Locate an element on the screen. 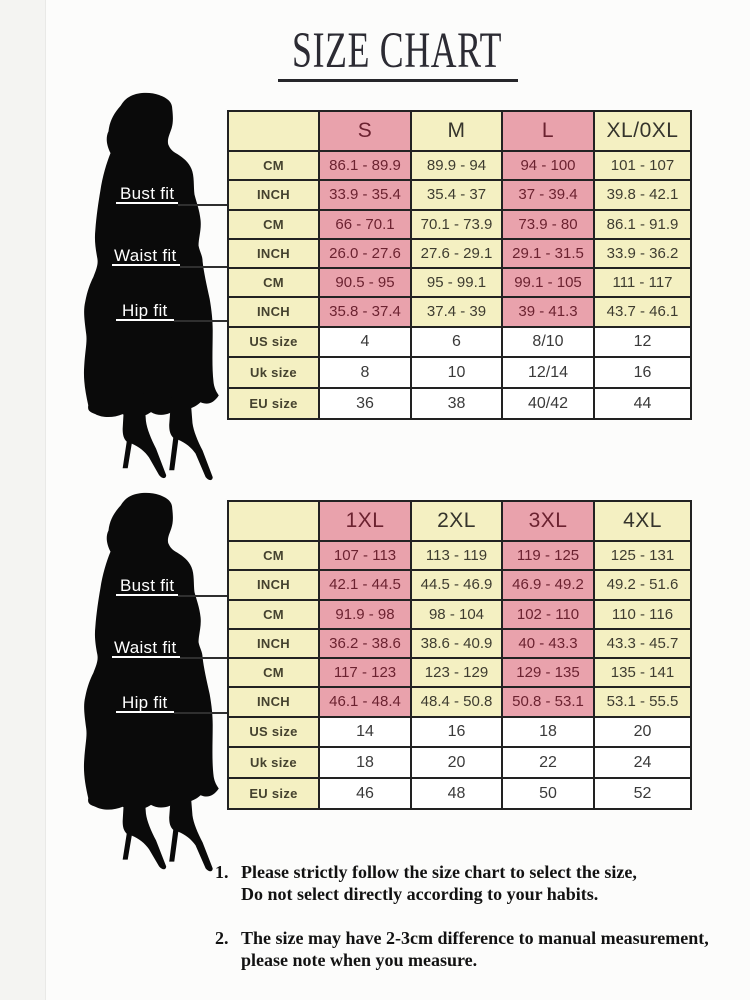  size-cell: 99.1 - 105 is located at coordinates (548, 283).